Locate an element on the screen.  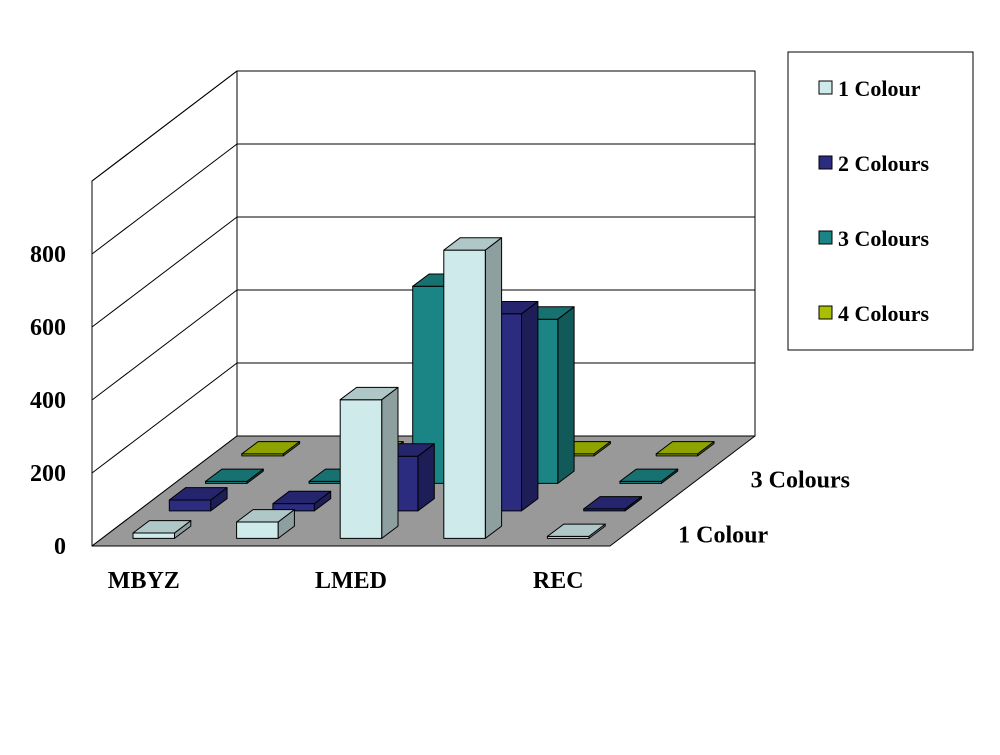
y-tick-label: 200 is located at coordinates (48, 474).